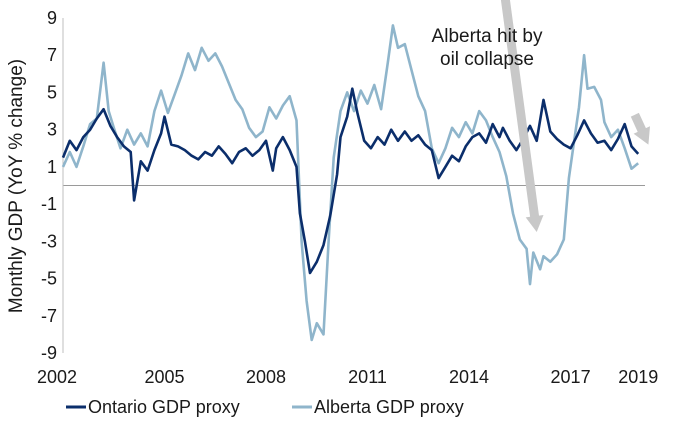  I want to click on legend: Ontario GDP proxy Alberta GDP proxy, so click(265, 407).